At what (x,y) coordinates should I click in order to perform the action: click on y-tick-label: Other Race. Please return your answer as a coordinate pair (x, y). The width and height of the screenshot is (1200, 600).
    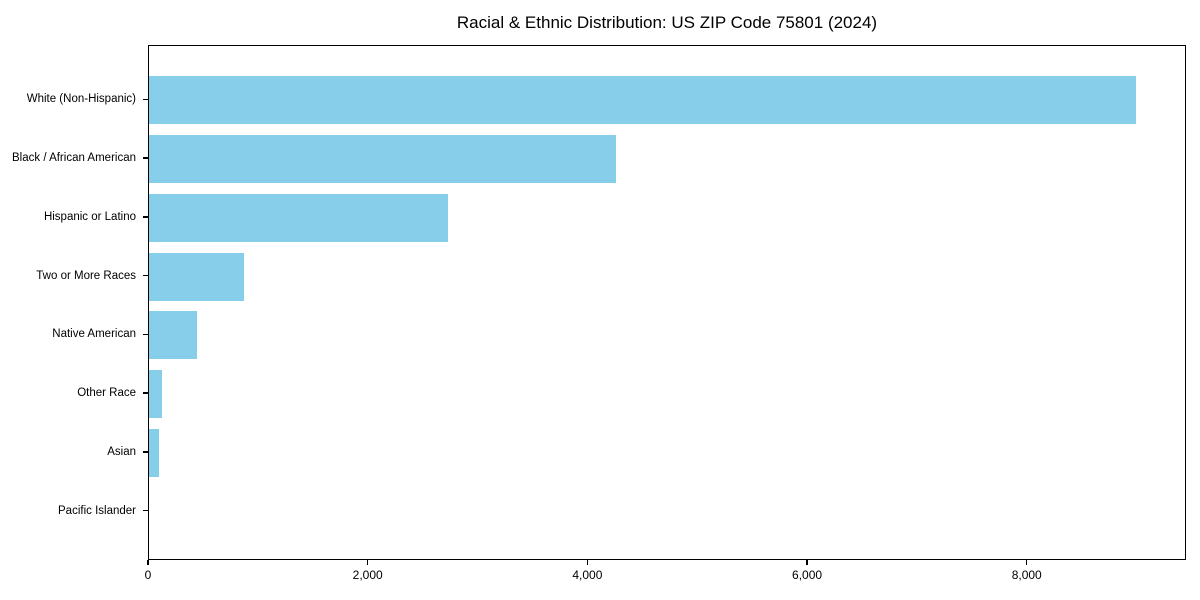
    Looking at the image, I should click on (106, 393).